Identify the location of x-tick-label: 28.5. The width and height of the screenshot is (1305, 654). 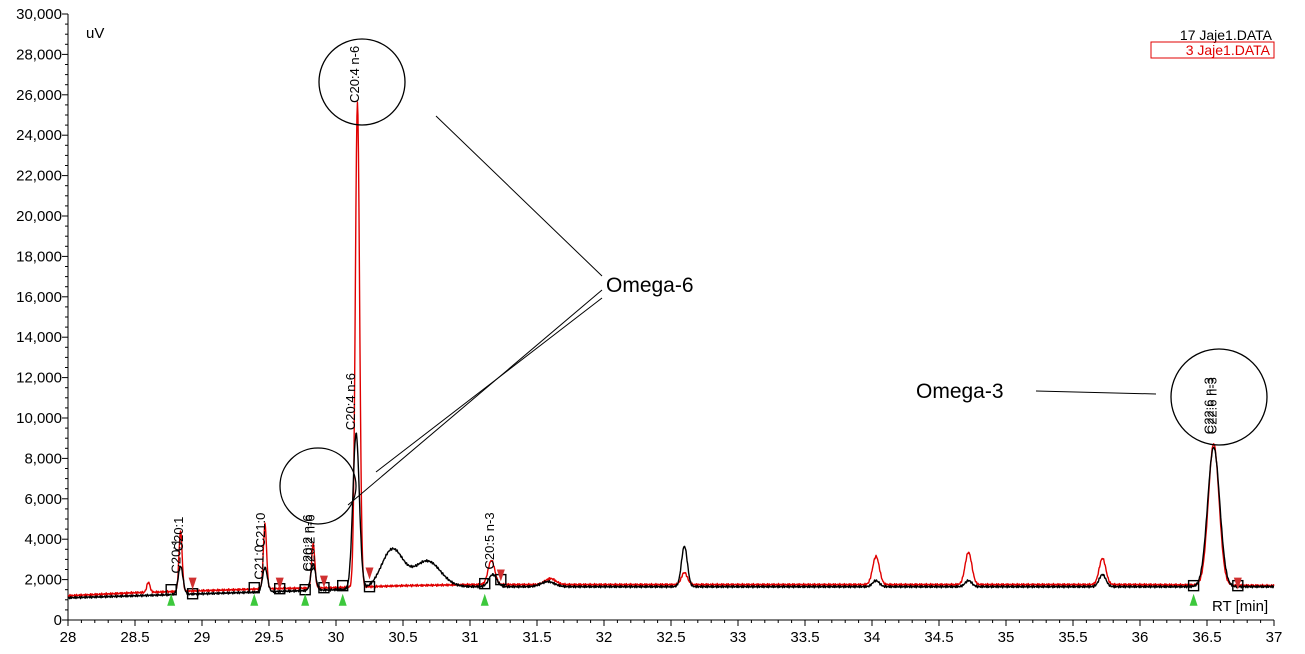
(134, 637).